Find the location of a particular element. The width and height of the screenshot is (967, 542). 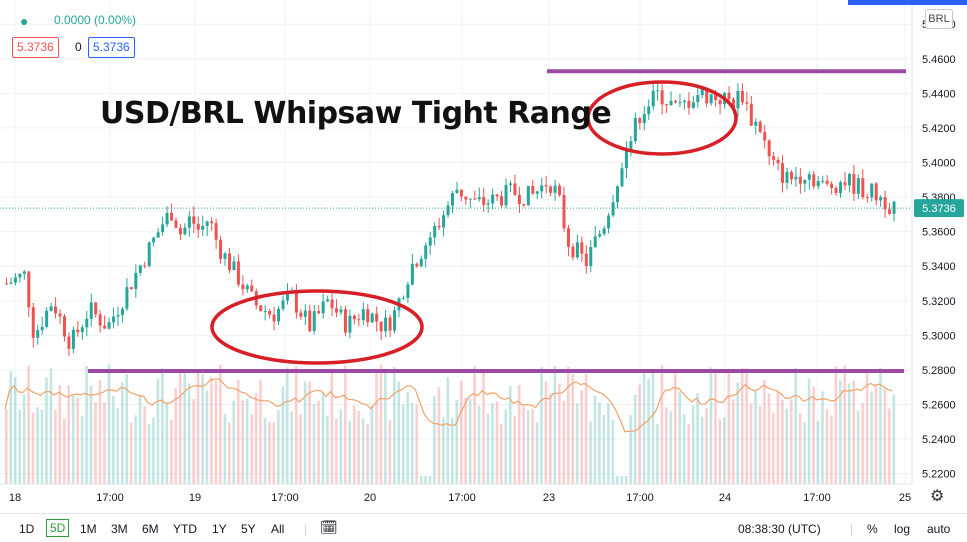

bid-price: 5.3736 is located at coordinates (35, 47).